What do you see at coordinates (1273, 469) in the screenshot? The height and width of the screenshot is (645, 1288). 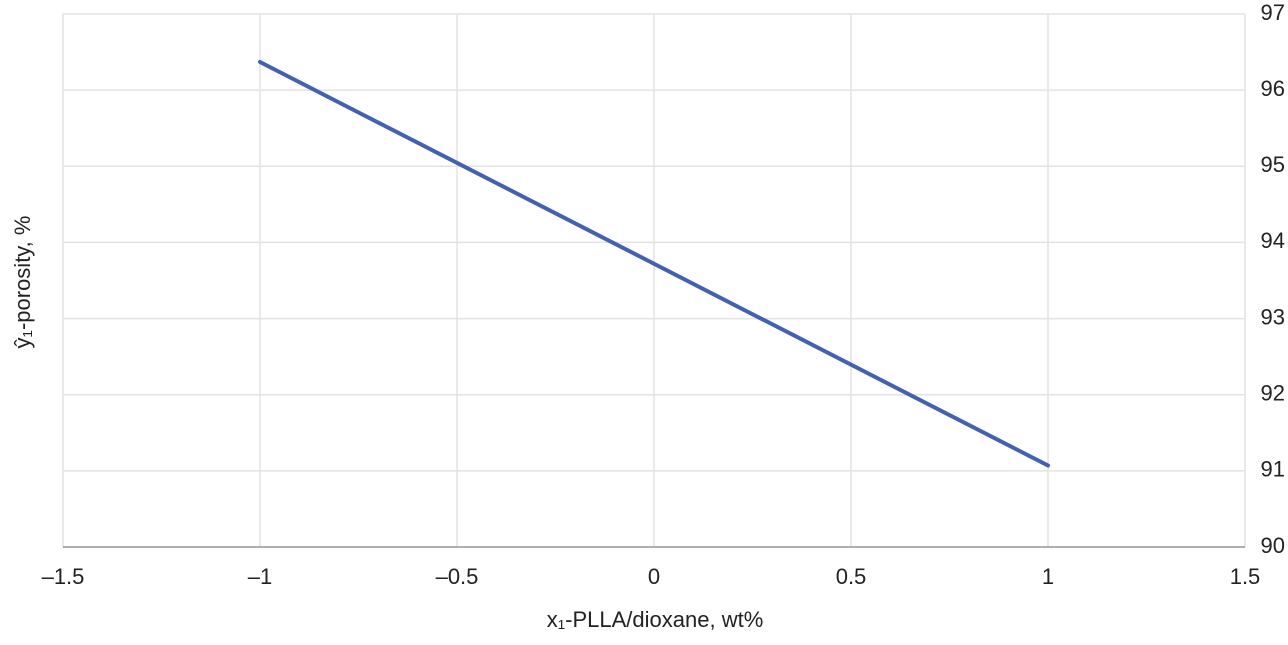 I see `y-tick-label: 91` at bounding box center [1273, 469].